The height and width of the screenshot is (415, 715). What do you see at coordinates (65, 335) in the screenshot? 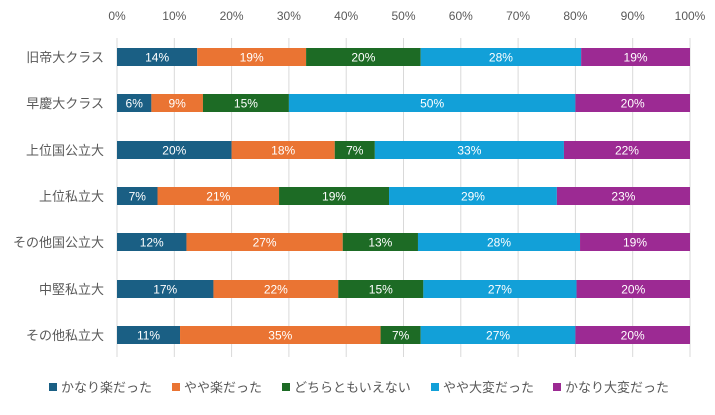
I see `category-label: その他私立大` at bounding box center [65, 335].